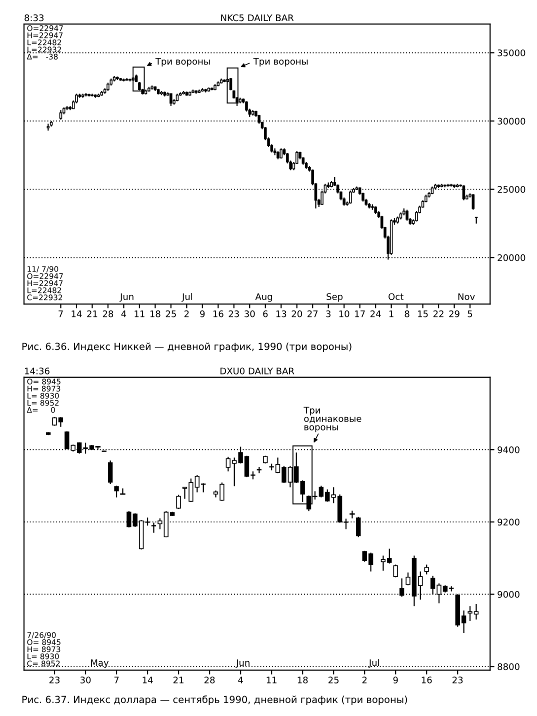  What do you see at coordinates (512, 121) in the screenshot?
I see `y-tick-label: 30000` at bounding box center [512, 121].